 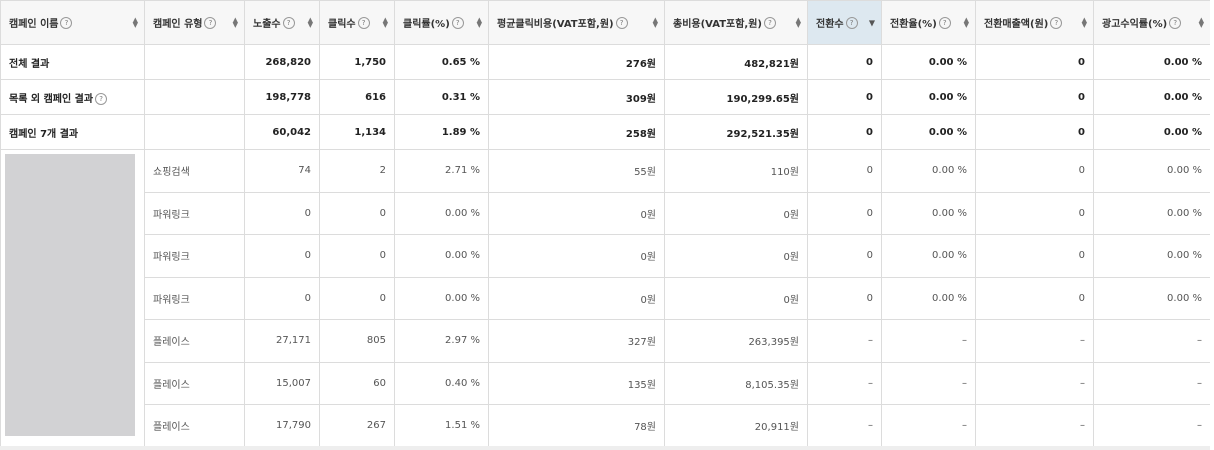 What do you see at coordinates (441, 341) in the screenshot?
I see `cell-ctr: 2.97 %` at bounding box center [441, 341].